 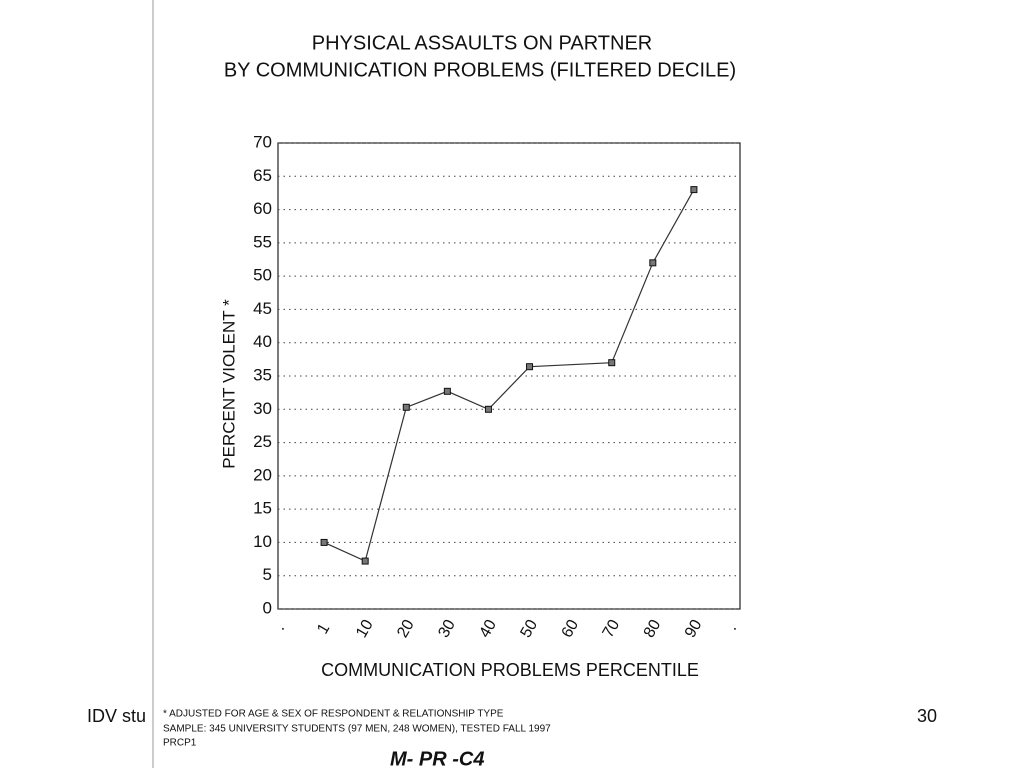 What do you see at coordinates (612, 629) in the screenshot?
I see `x-tick-label: 70` at bounding box center [612, 629].